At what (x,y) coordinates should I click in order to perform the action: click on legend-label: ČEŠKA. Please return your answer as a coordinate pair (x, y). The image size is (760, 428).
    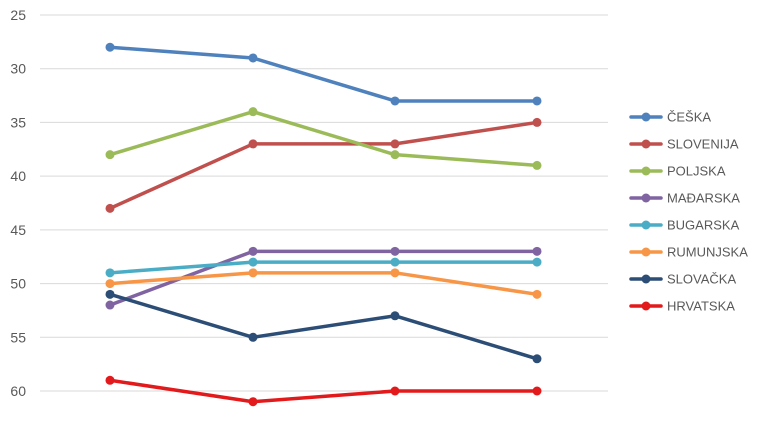
    Looking at the image, I should click on (689, 117).